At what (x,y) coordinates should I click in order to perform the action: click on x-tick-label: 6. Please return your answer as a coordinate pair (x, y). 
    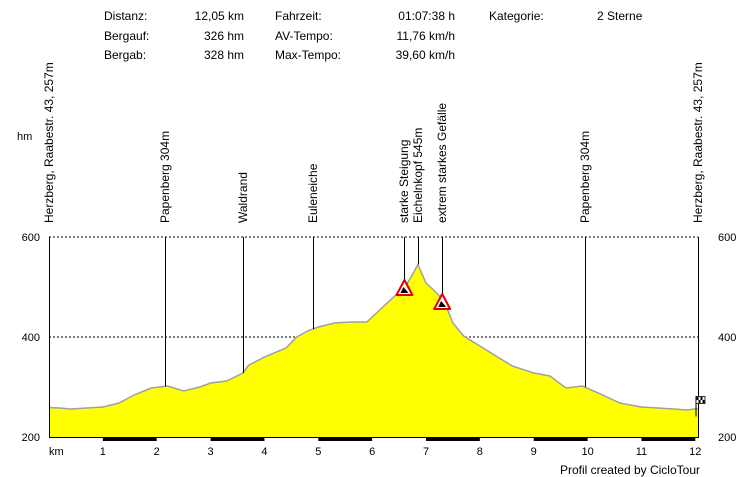
    Looking at the image, I should click on (372, 452).